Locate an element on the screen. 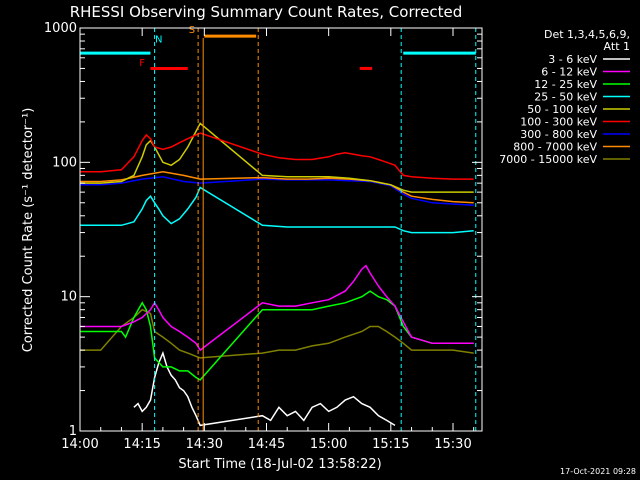 The image size is (640, 480). legend-label-8: 7000 - 15000 keV is located at coordinates (548, 159).